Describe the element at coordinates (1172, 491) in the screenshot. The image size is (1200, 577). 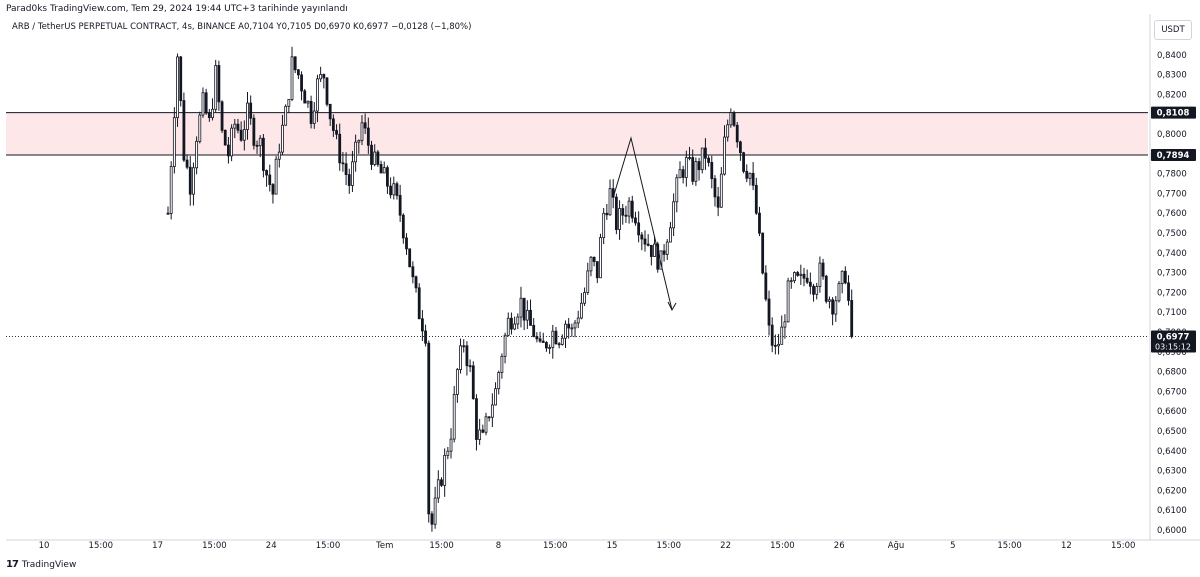
I see `y-tick-label: 0,6200` at that location.